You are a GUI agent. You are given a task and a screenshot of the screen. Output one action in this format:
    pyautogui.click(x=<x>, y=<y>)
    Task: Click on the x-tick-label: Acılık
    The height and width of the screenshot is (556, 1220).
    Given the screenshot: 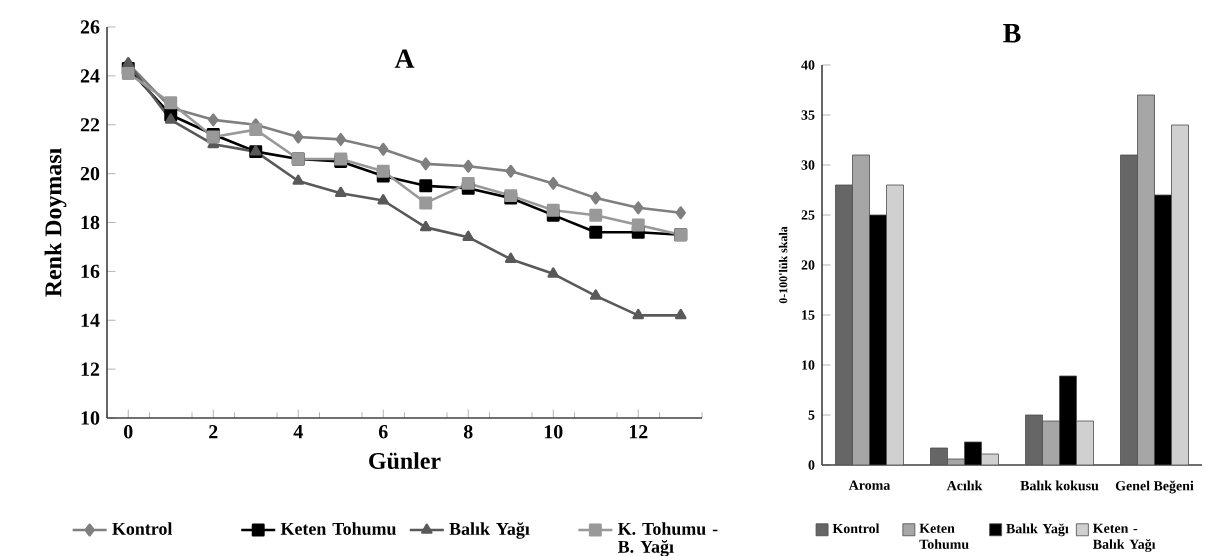 What is the action you would take?
    pyautogui.click(x=964, y=485)
    